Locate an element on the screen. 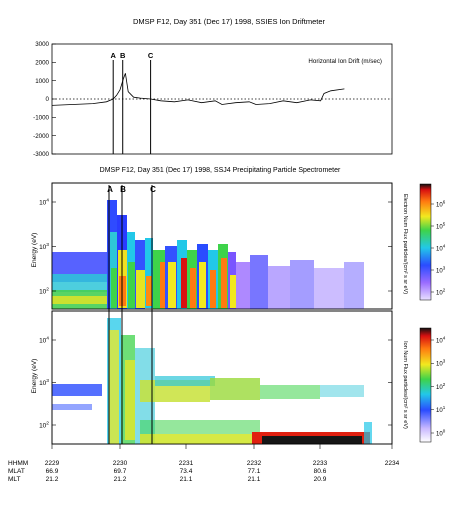 This screenshot has width=455, height=515. electron-colorbar-ticks: 10⁶ 10⁵ 10⁴ 10³ 10² is located at coordinates (438, 247).